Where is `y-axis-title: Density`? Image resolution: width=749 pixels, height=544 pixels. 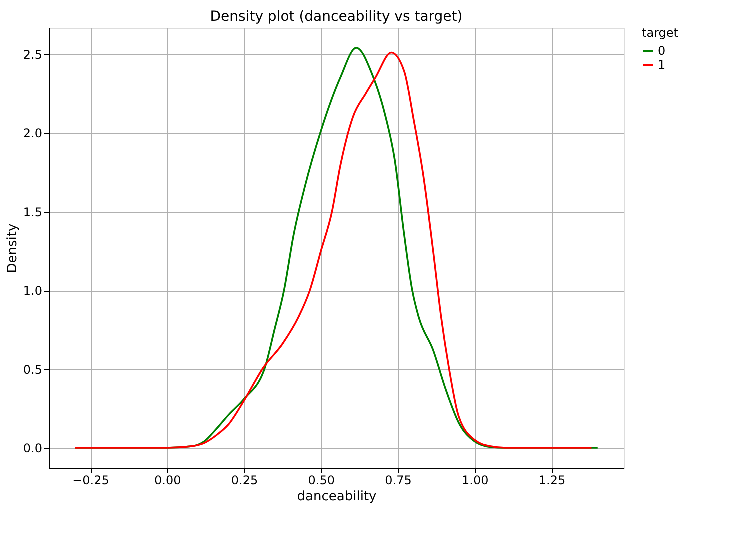
y-axis-title: Density is located at coordinates (12, 248).